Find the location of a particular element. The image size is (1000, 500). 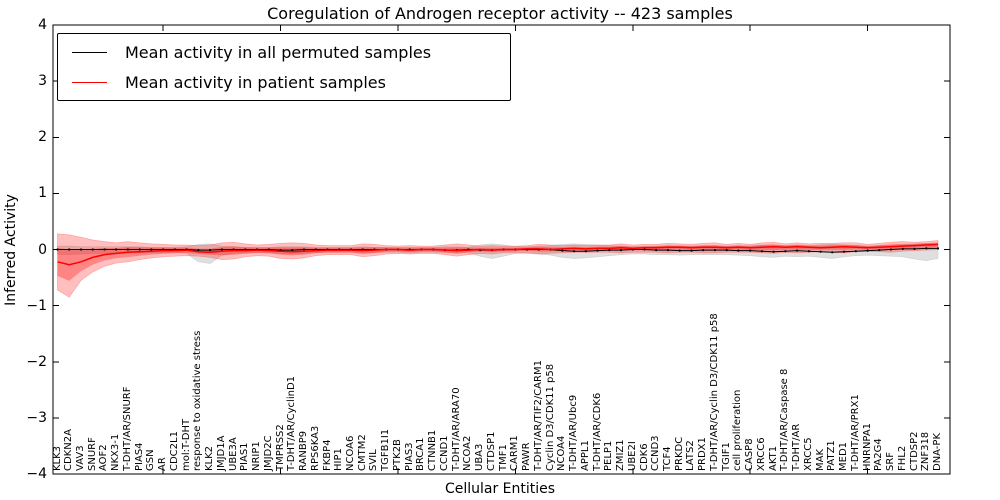

red-band-outer is located at coordinates (498, 265).